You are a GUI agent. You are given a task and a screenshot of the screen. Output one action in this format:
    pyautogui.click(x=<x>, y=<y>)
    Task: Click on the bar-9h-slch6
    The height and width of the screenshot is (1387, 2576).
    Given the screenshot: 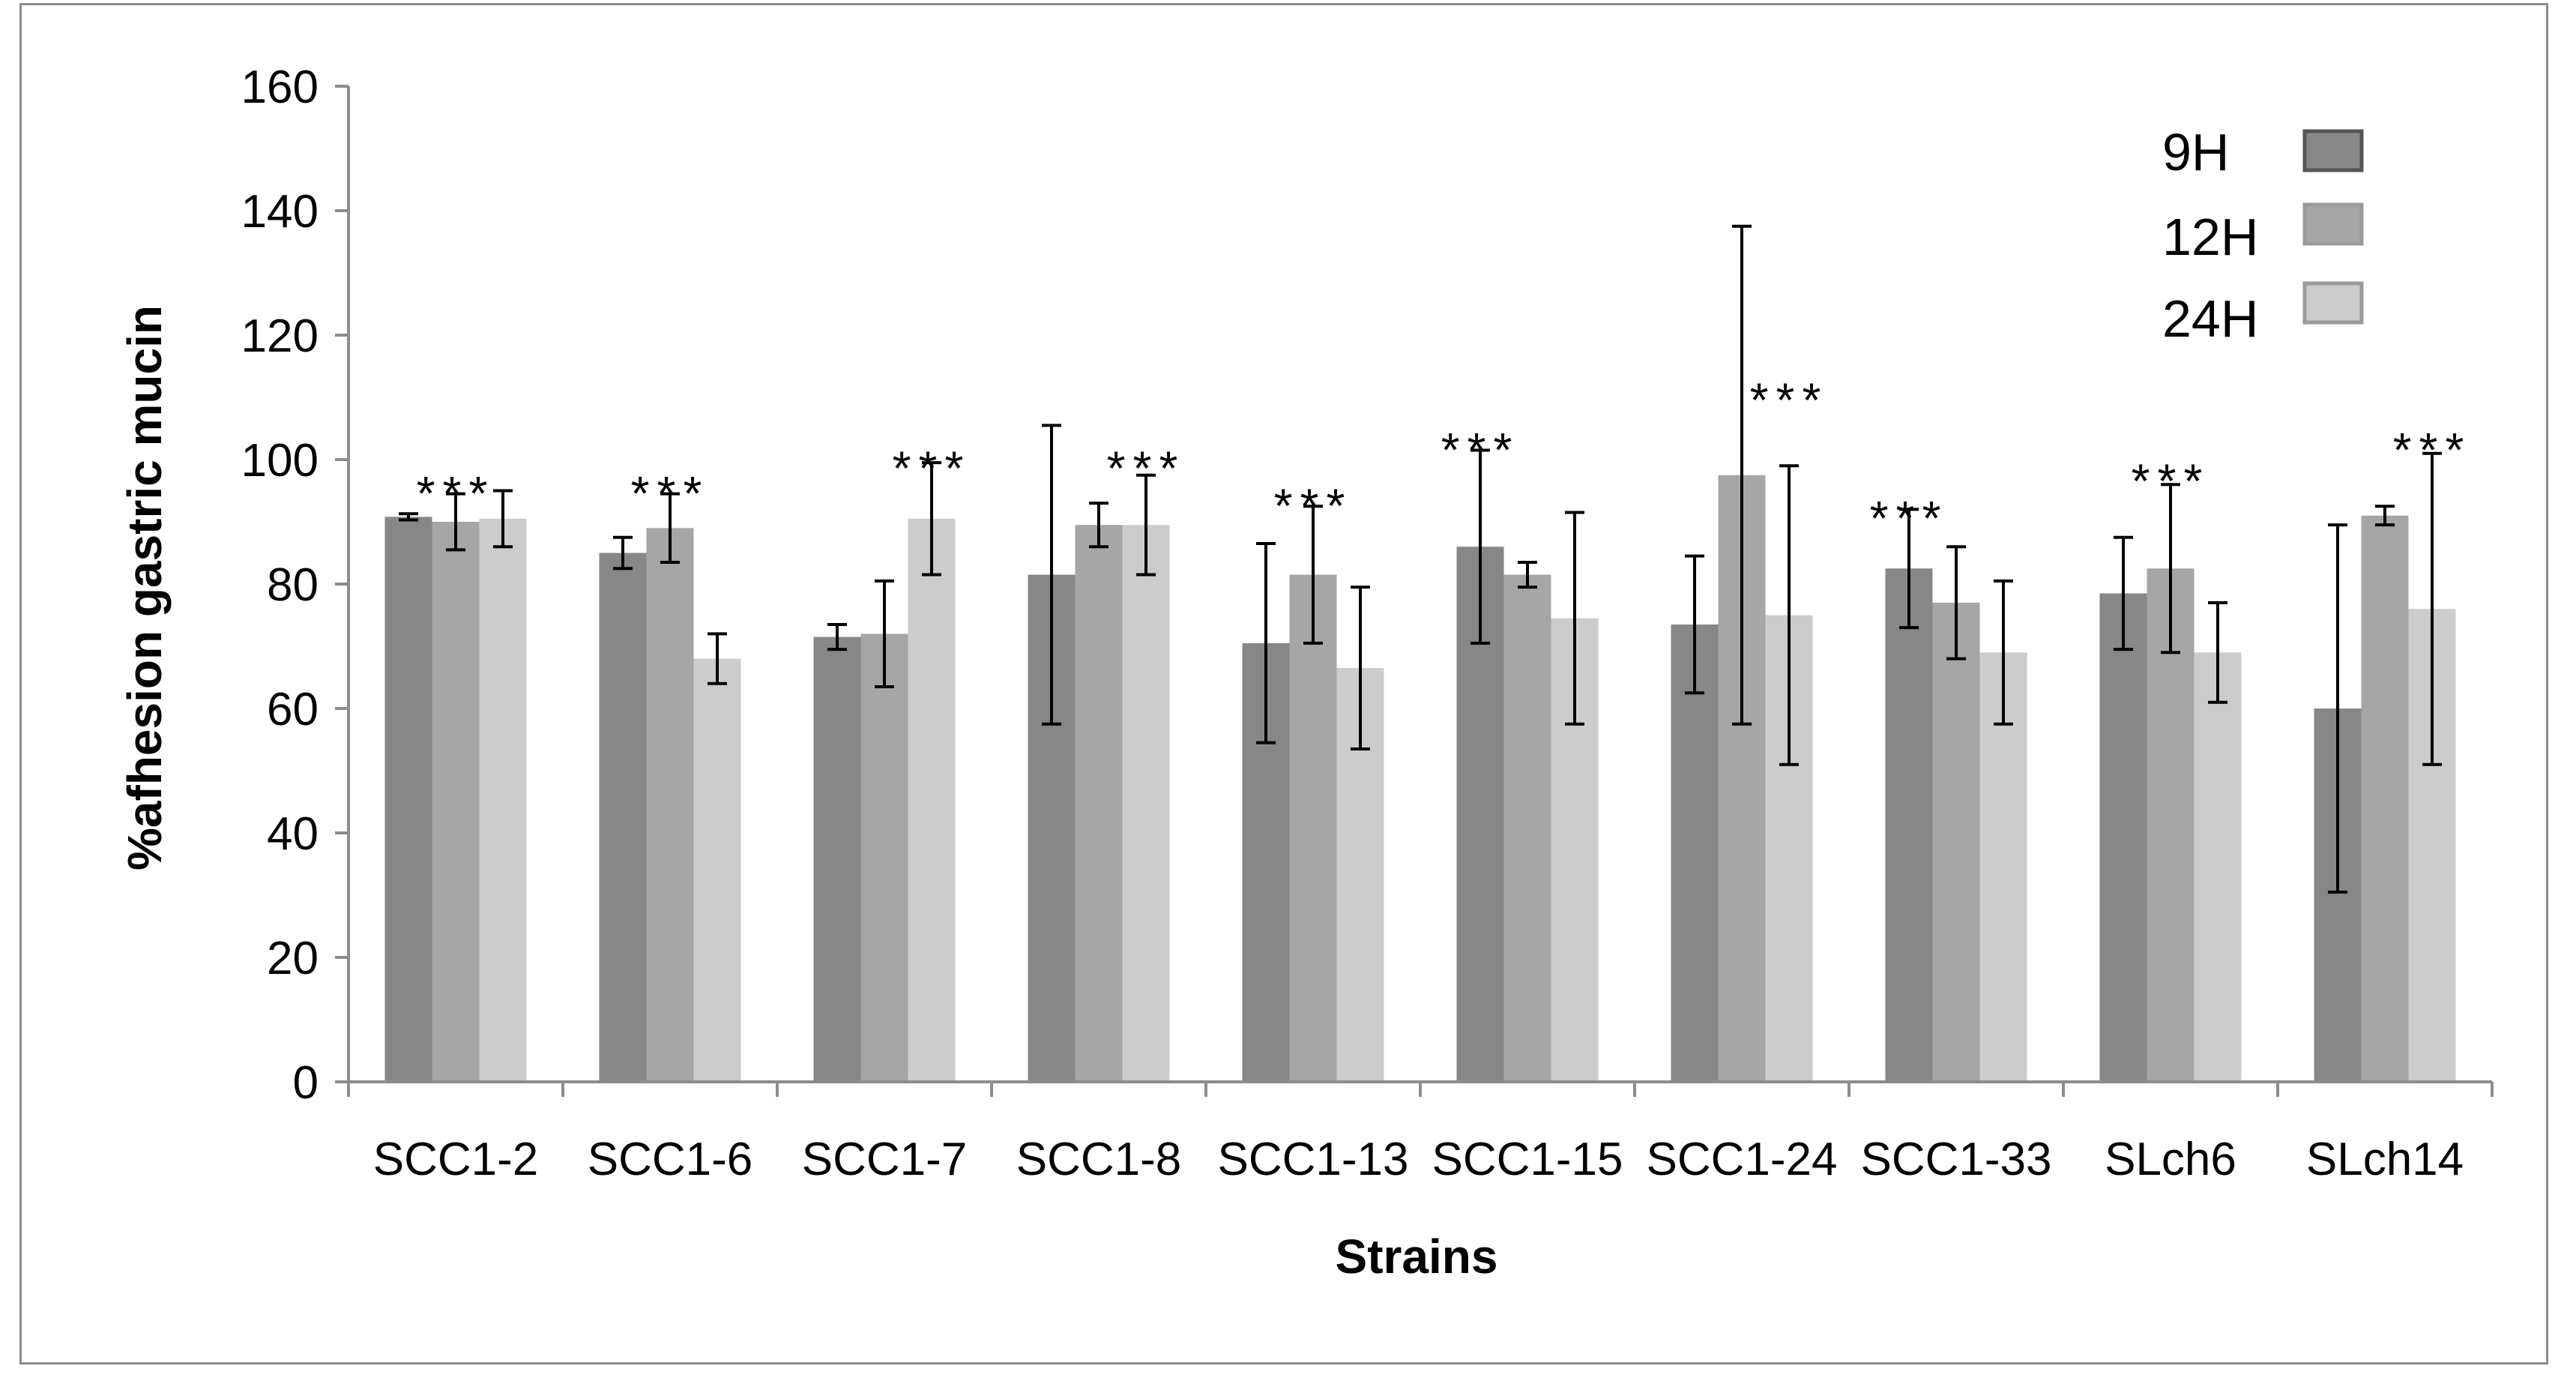 What is the action you would take?
    pyautogui.click(x=2123, y=838)
    